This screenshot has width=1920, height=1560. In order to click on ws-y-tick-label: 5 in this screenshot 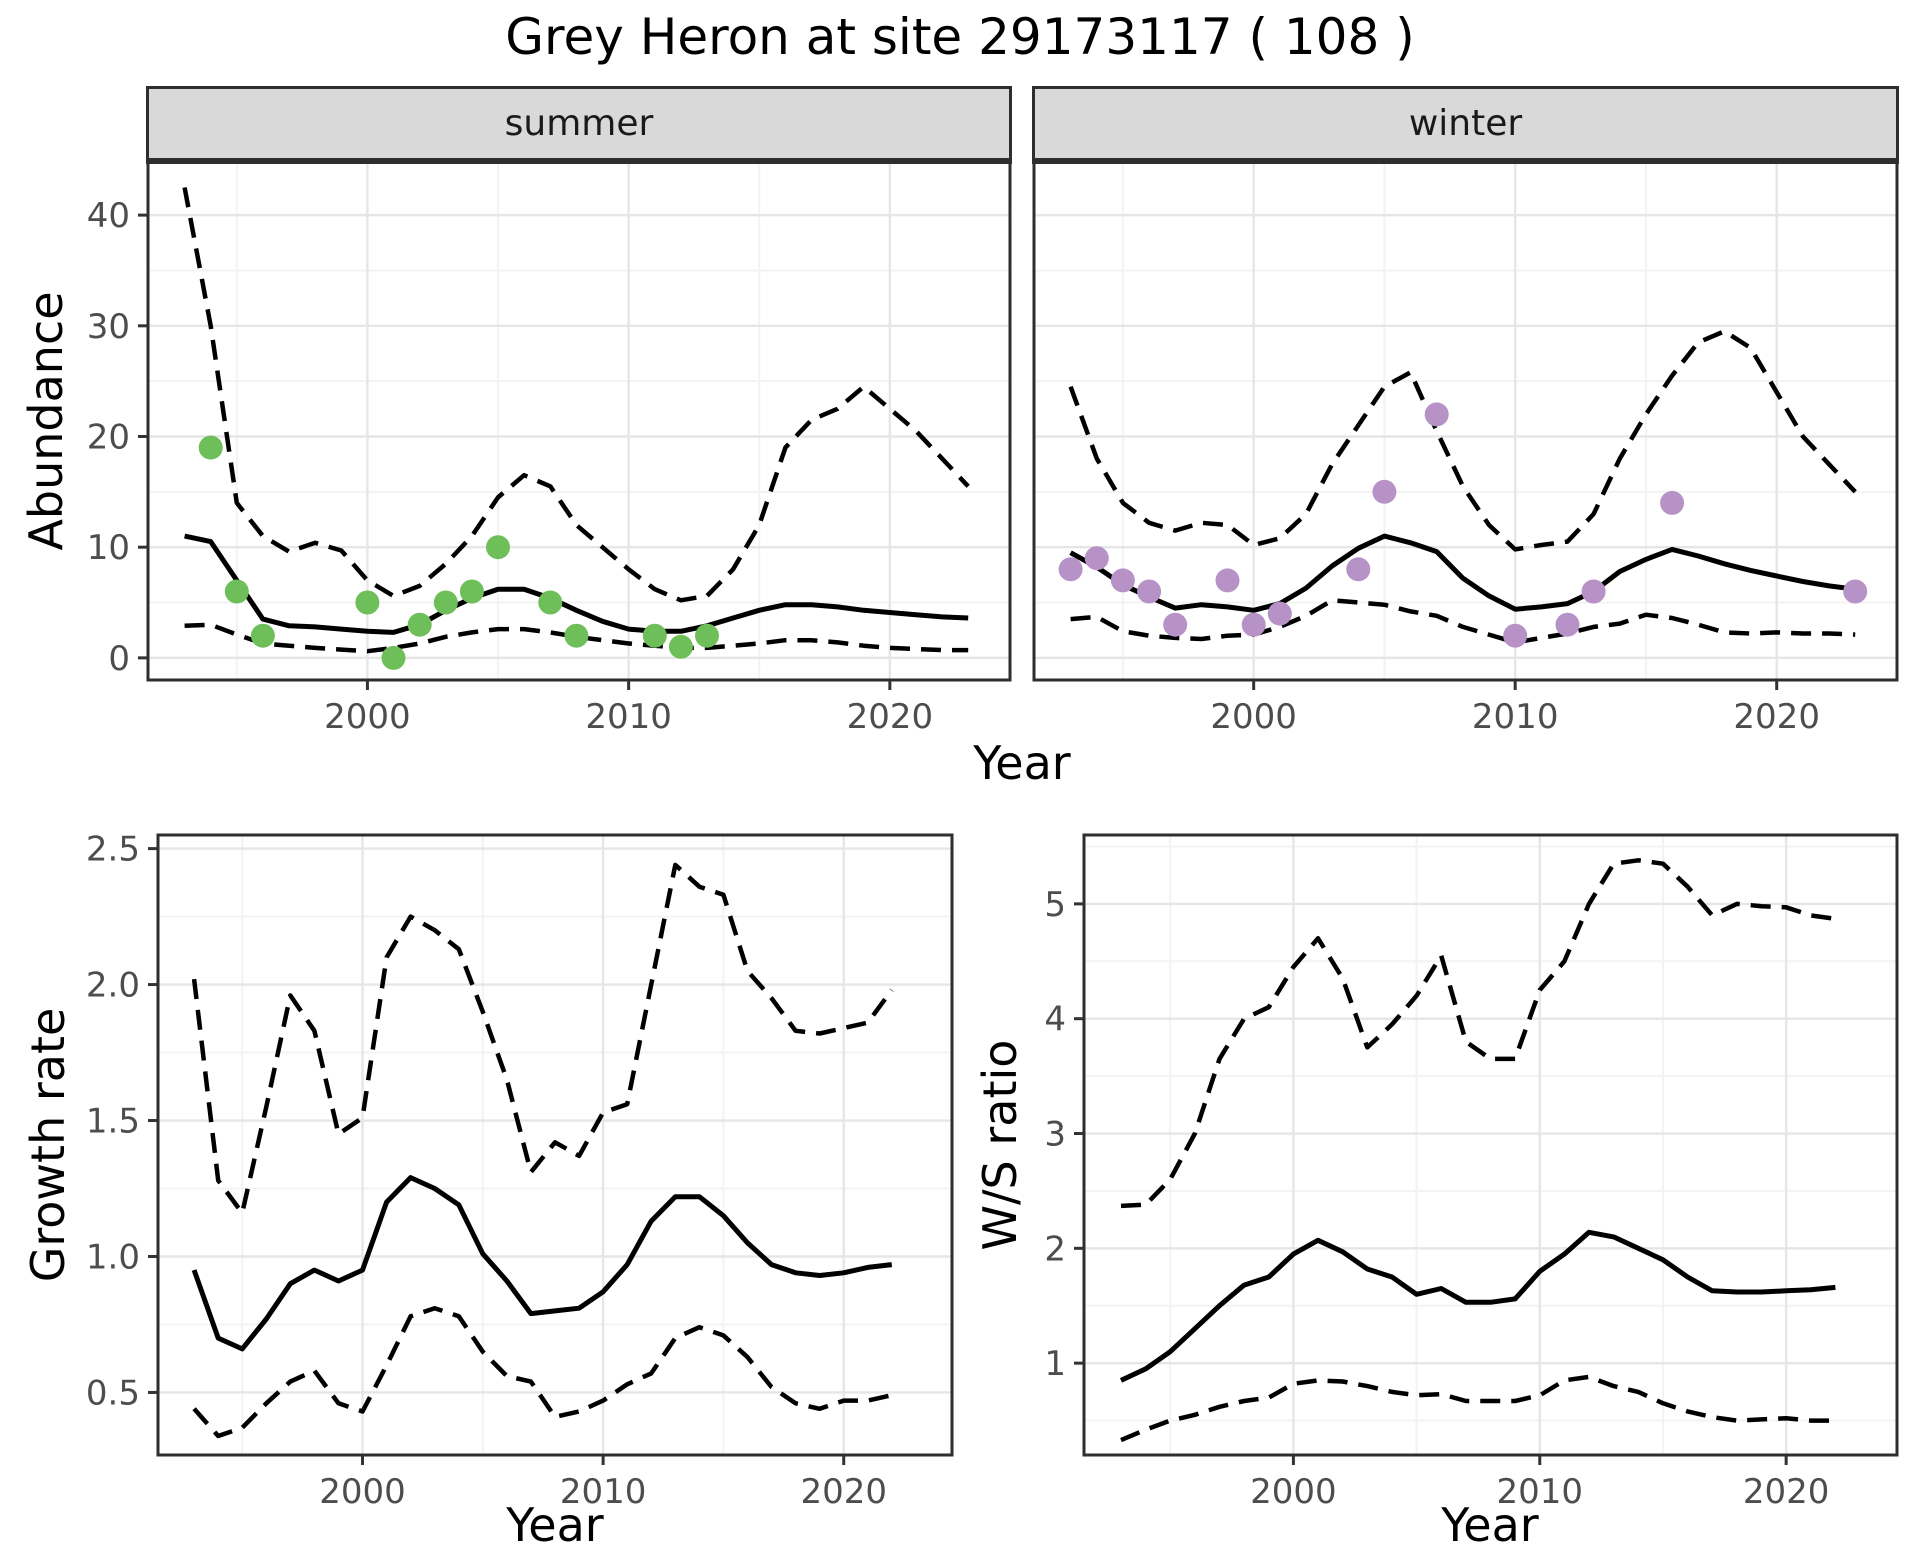, I will do `click(1055, 905)`.